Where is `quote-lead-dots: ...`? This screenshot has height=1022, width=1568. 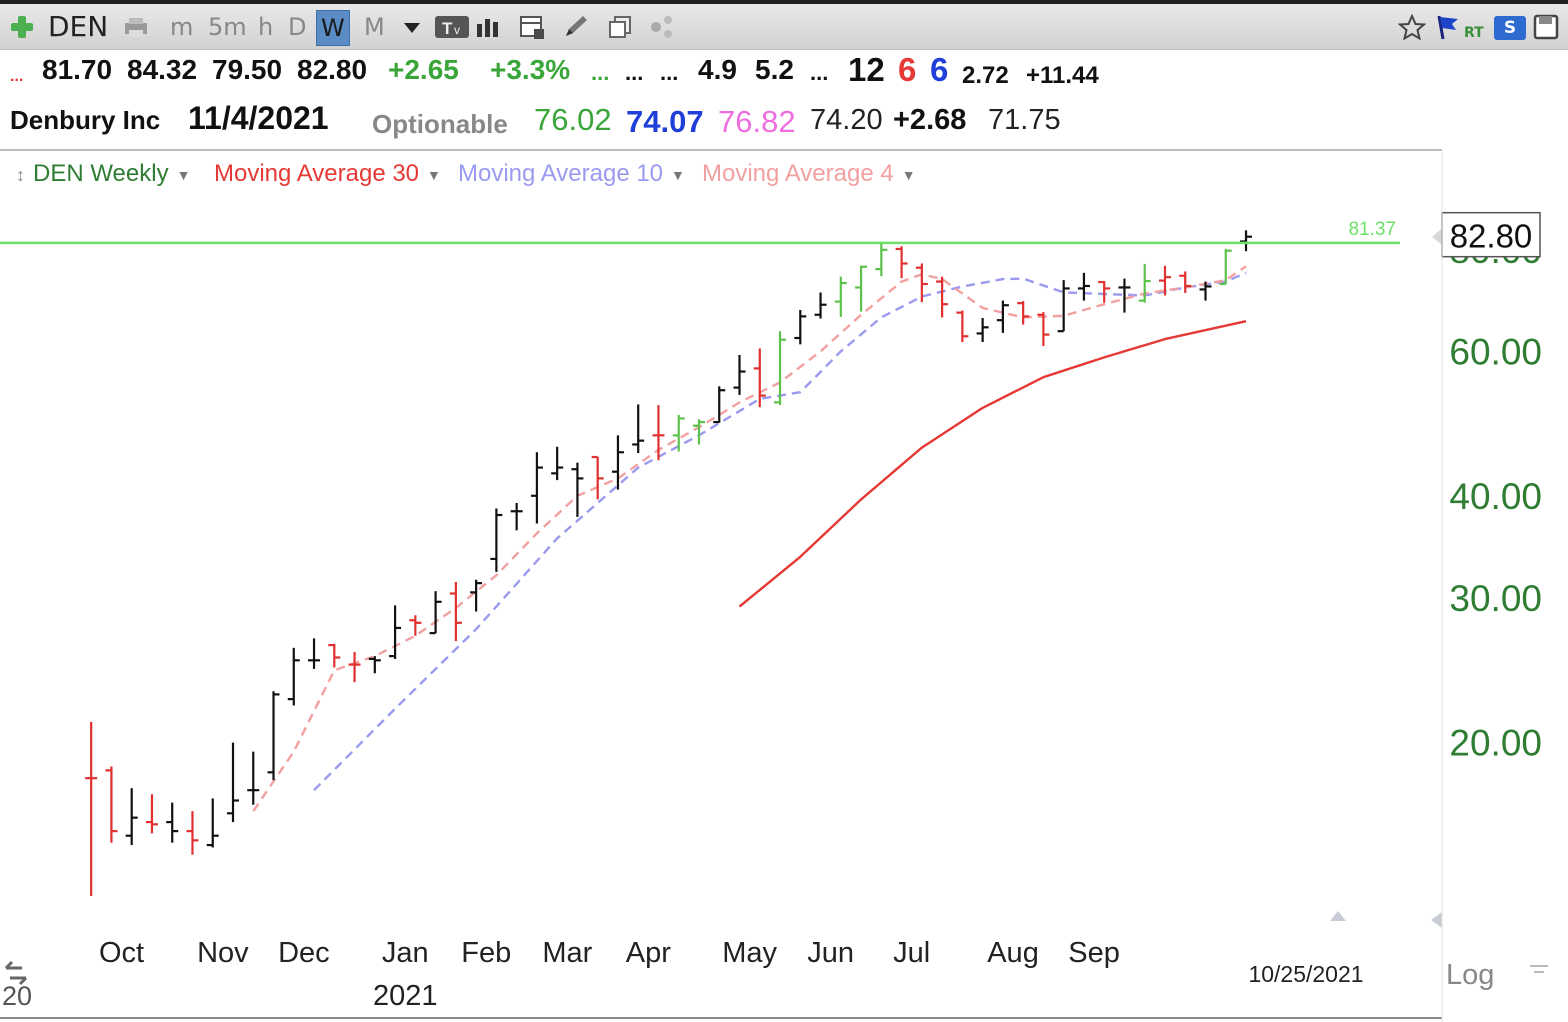 quote-lead-dots: ... is located at coordinates (17, 76).